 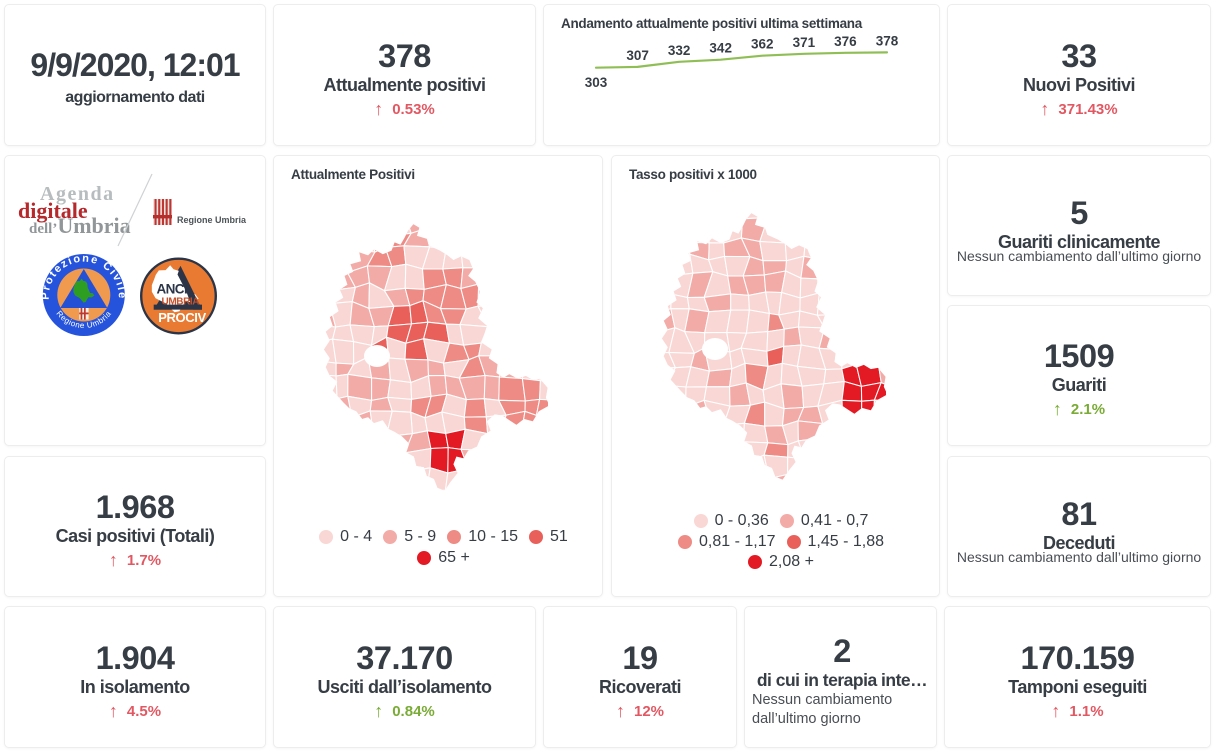 I want to click on svg-text: 303, so click(x=596, y=82).